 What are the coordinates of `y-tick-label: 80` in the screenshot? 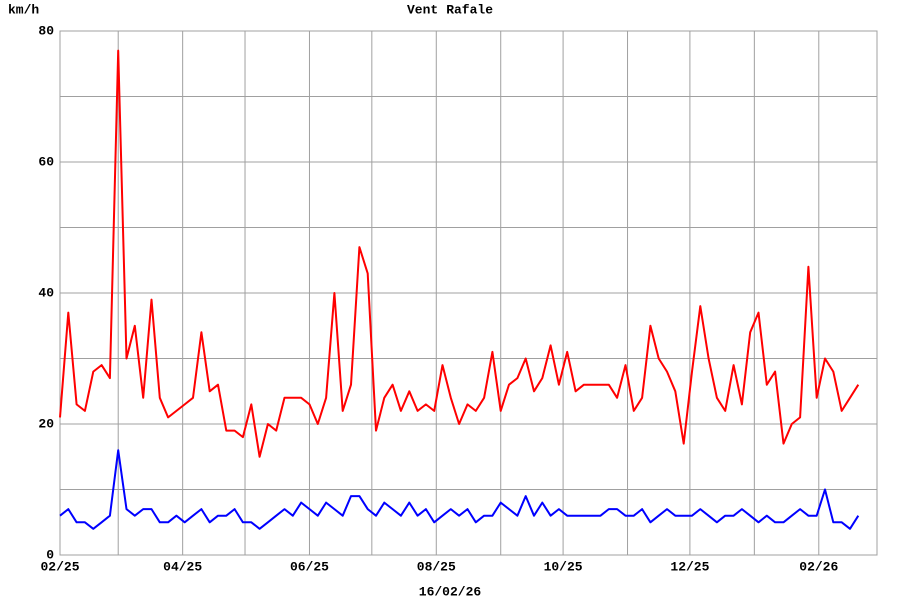 It's located at (46, 30).